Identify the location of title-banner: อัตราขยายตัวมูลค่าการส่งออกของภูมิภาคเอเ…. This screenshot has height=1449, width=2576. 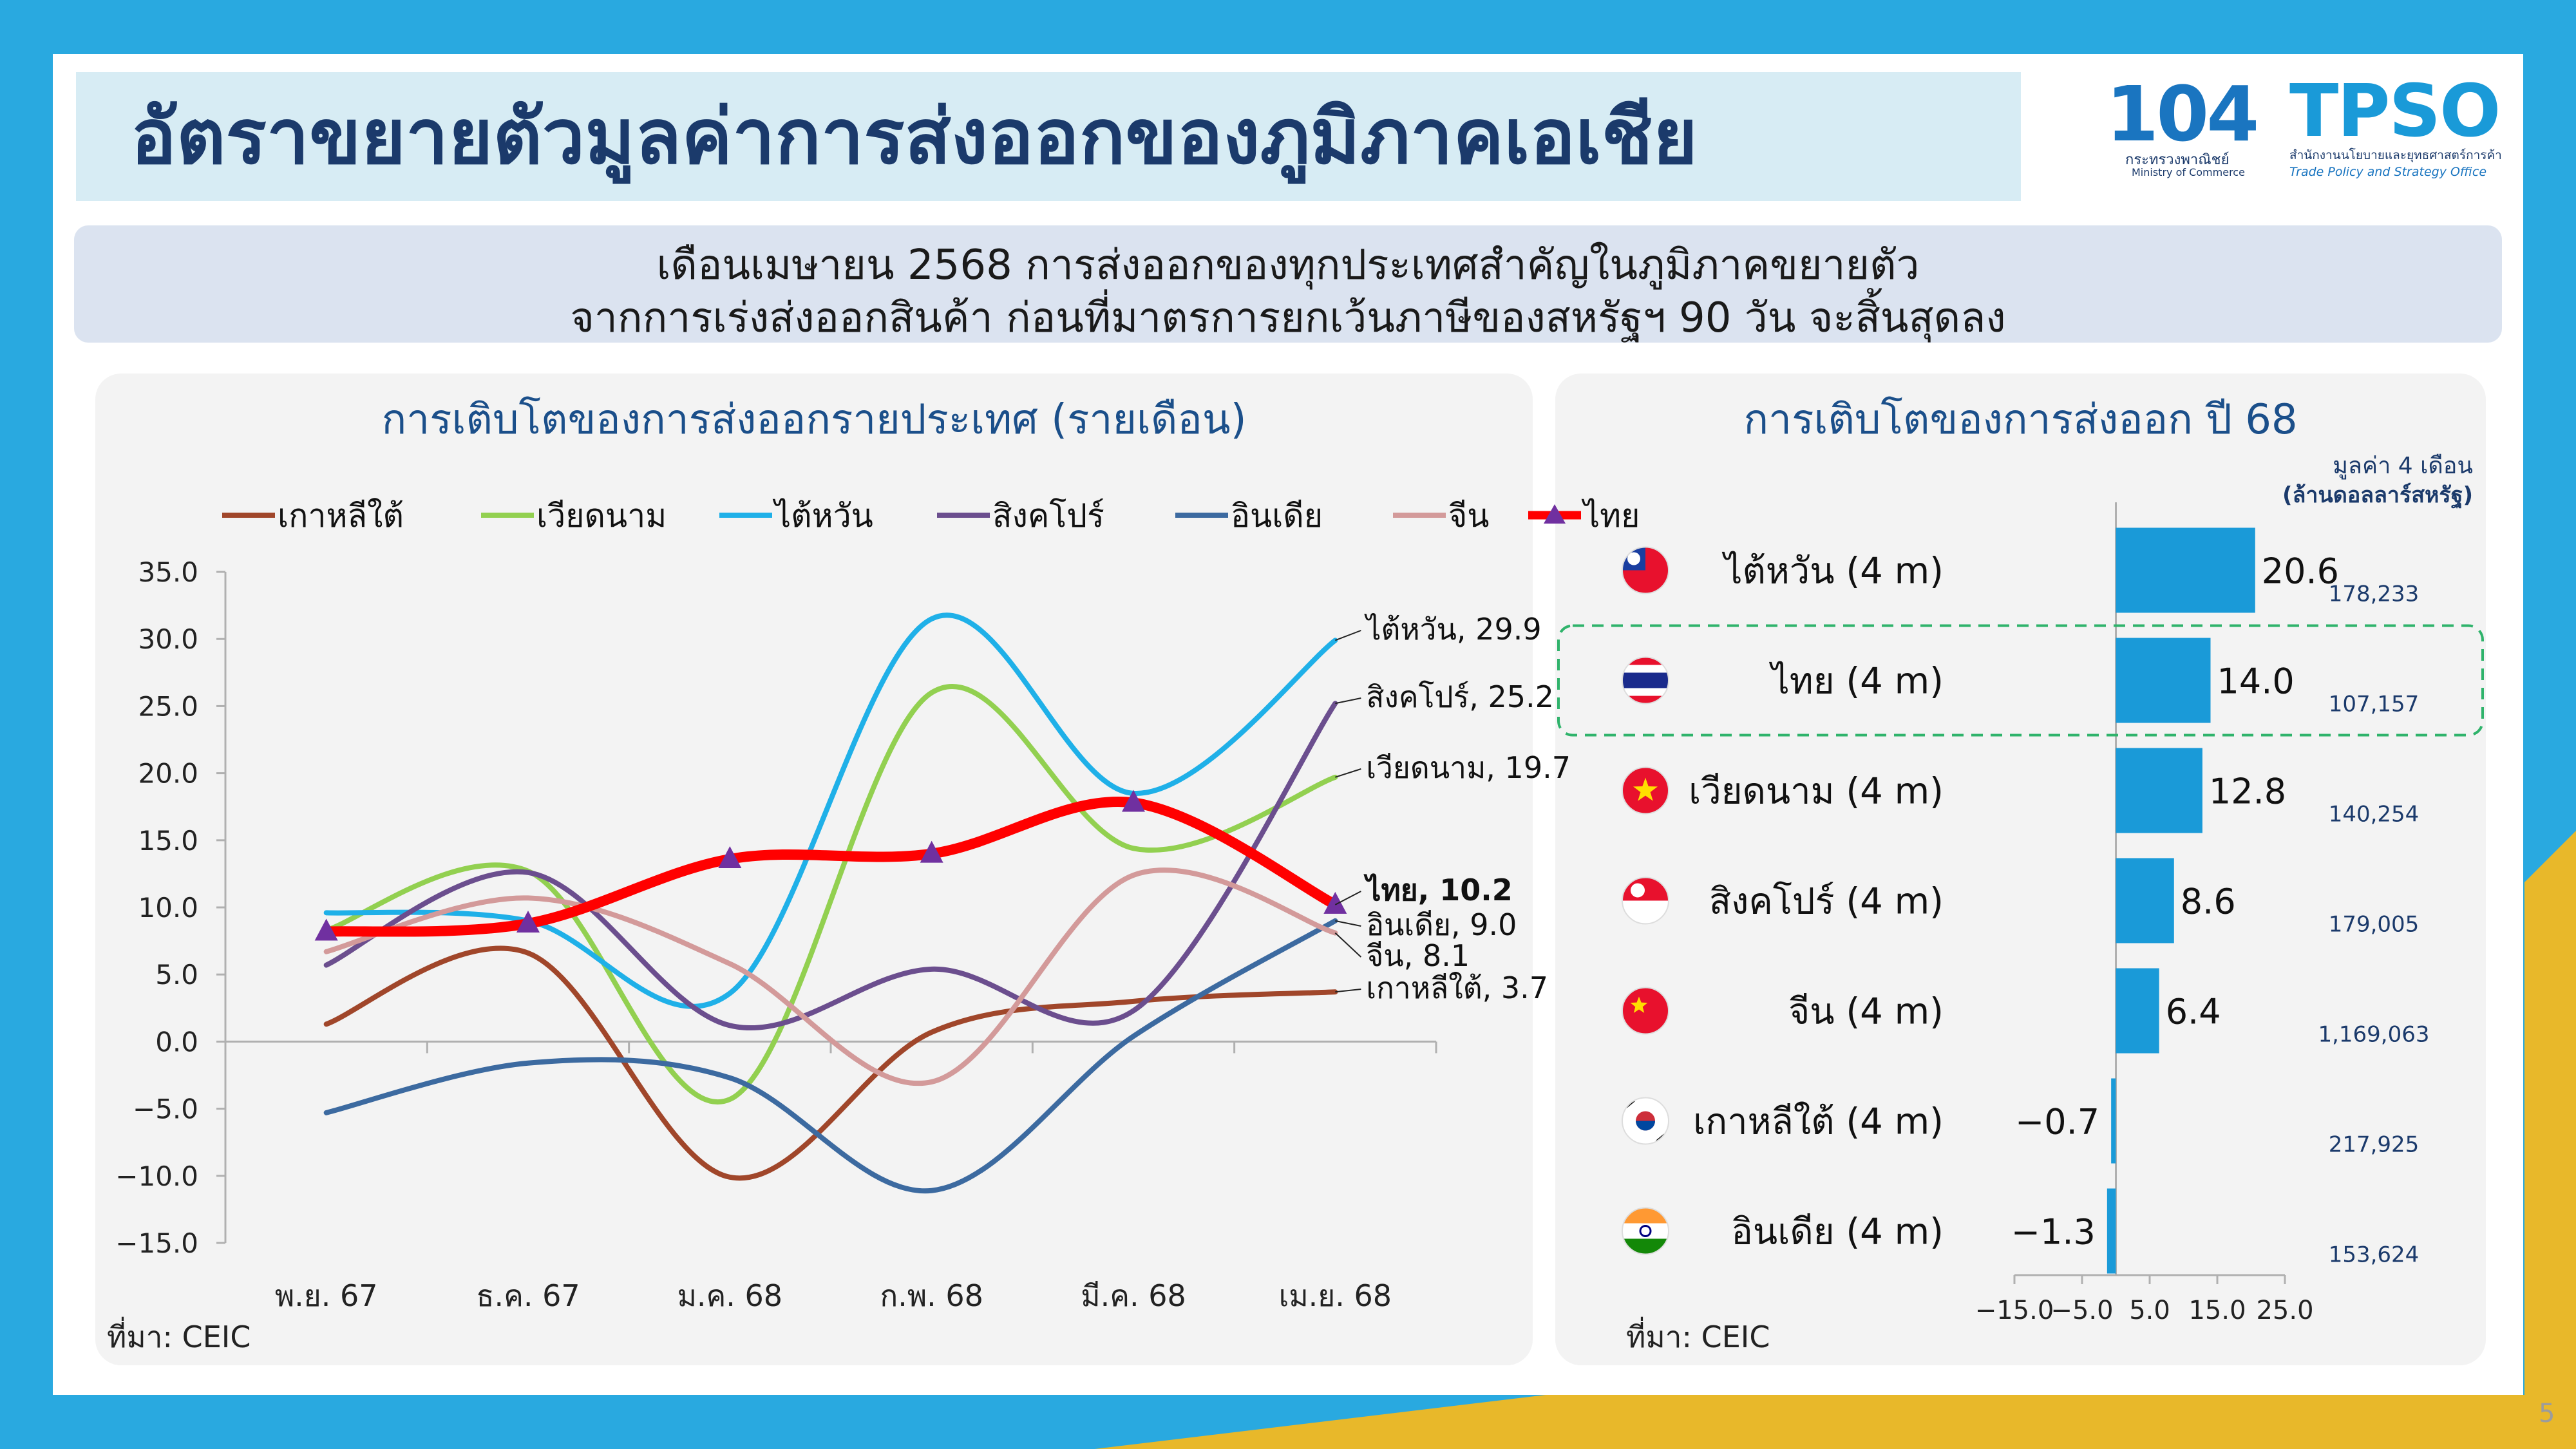
(1048, 136).